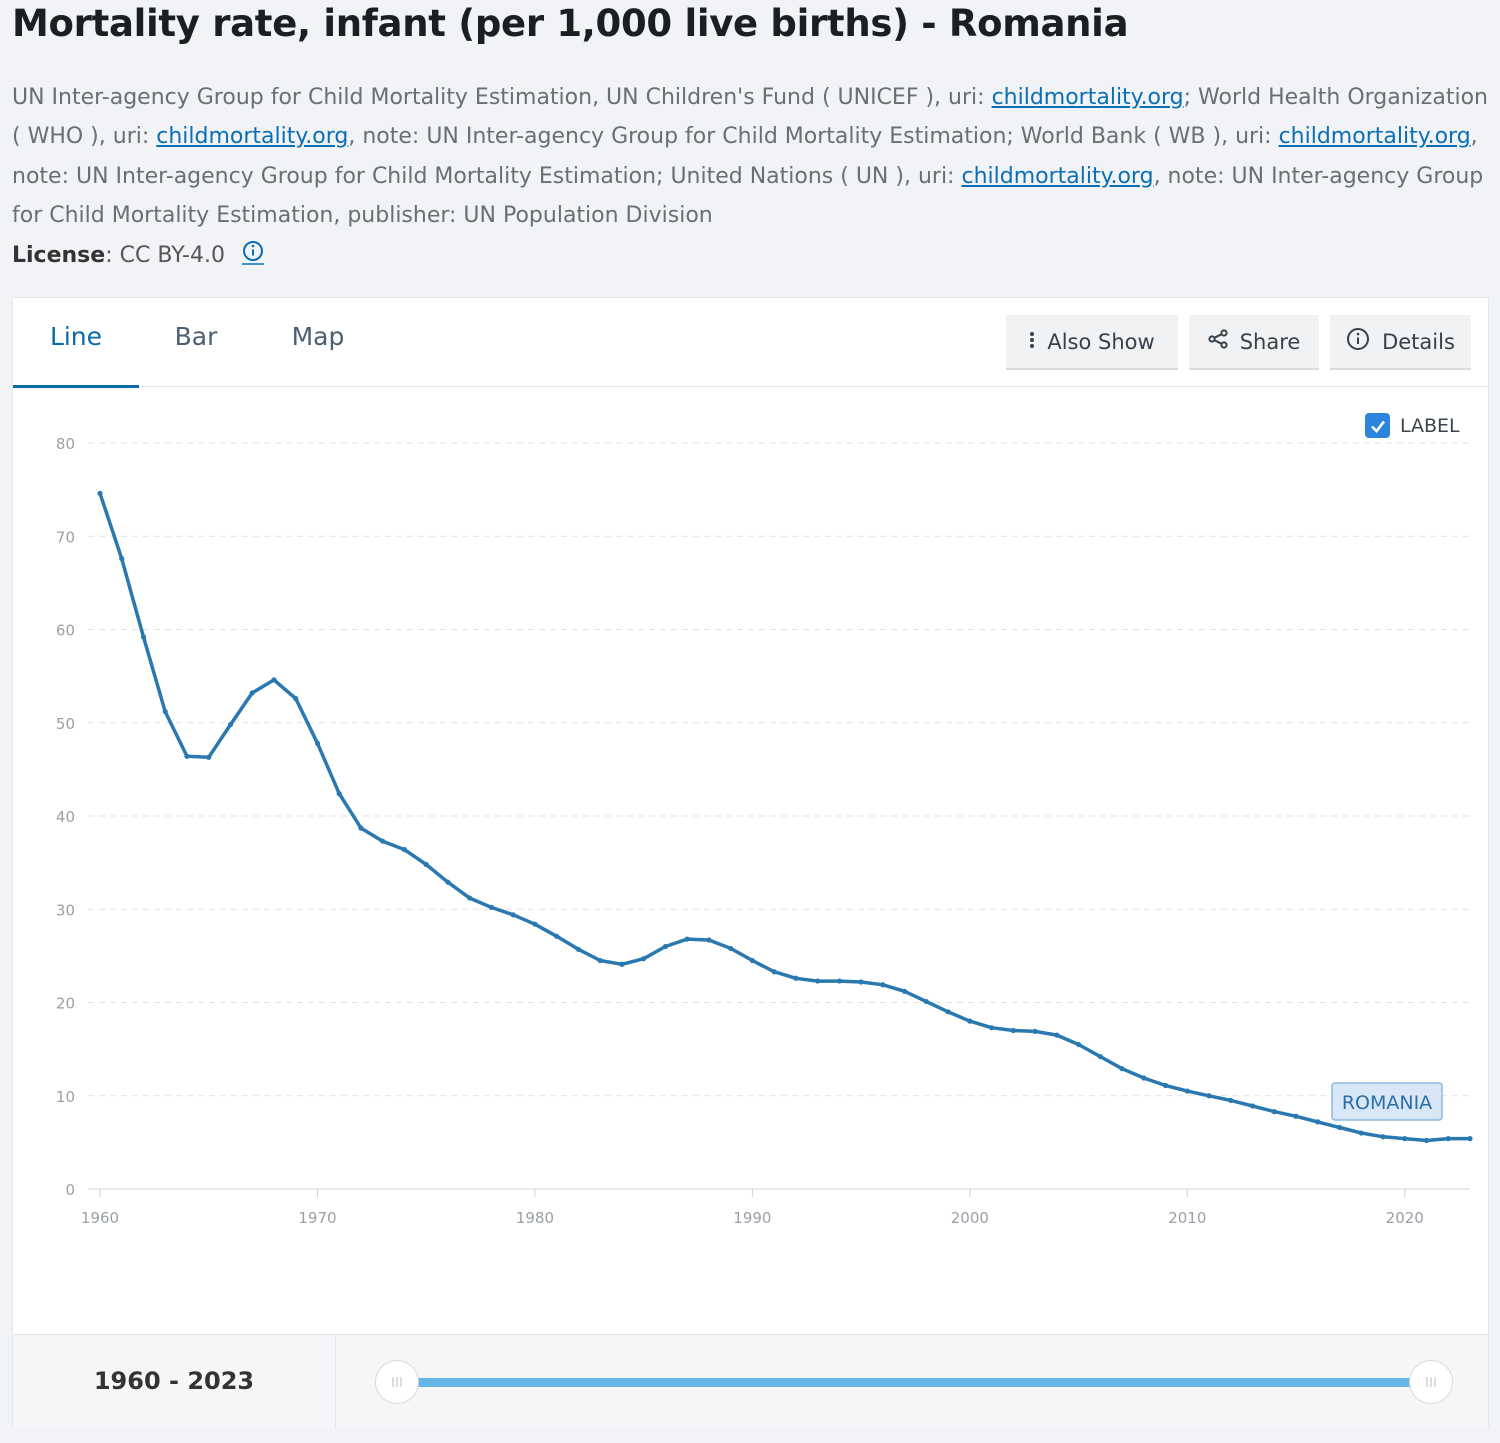  I want to click on also-show-label: Also Show, so click(1101, 341).